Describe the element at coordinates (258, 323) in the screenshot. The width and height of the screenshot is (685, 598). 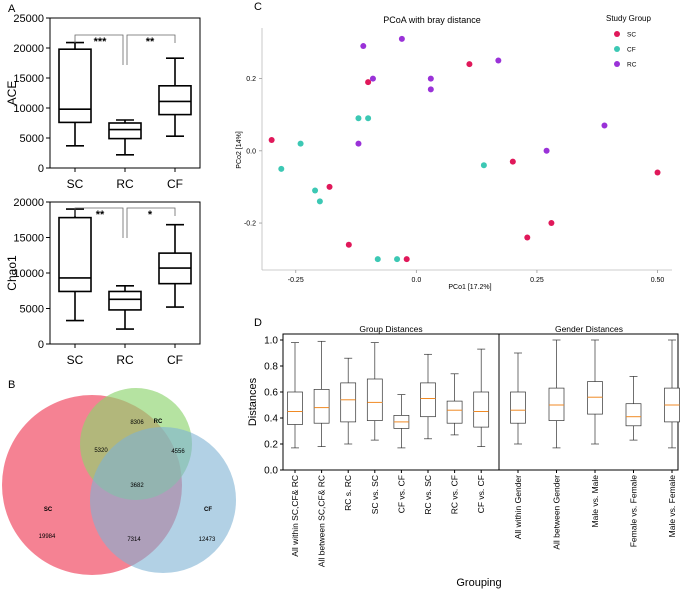
I see `panel-label: D` at that location.